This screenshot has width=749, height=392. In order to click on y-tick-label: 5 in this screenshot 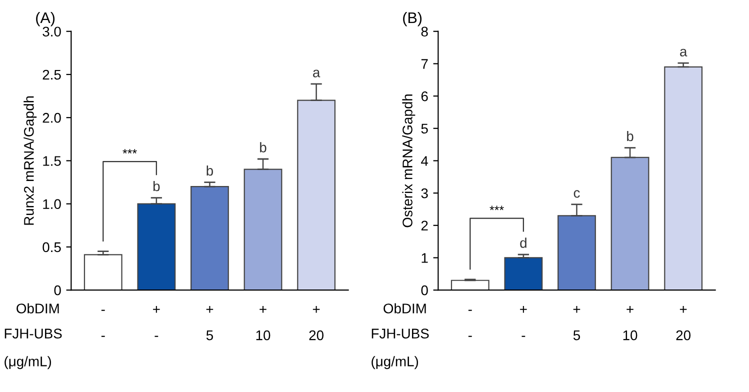, I will do `click(424, 129)`.